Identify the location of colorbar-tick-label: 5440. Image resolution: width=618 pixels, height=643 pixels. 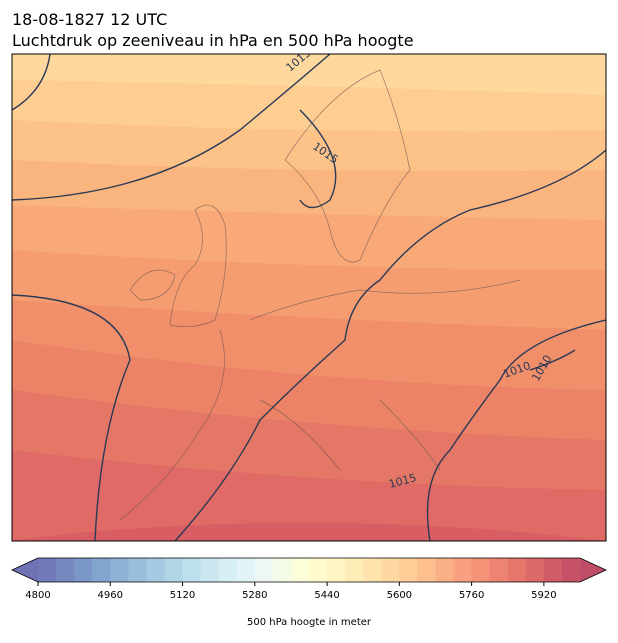
(326, 595).